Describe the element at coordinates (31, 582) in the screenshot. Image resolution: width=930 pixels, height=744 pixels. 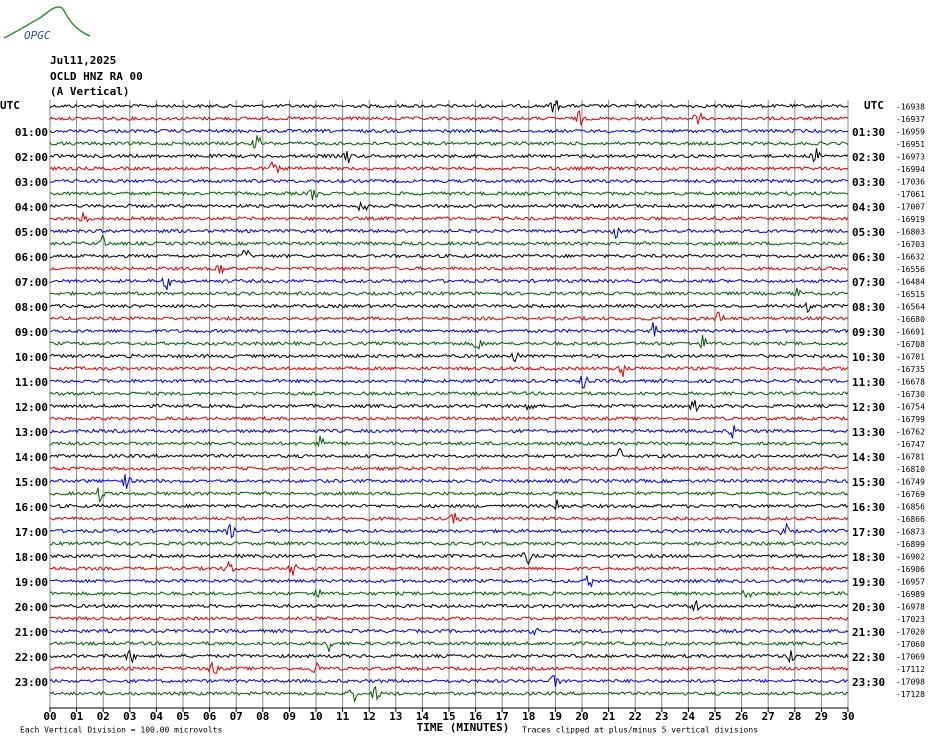
I see `left-hour-label: 19:00` at that location.